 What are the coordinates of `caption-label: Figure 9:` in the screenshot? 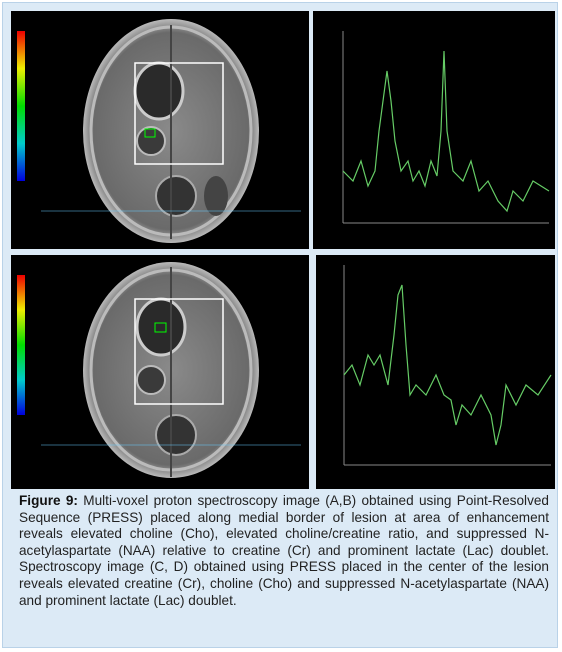 It's located at (48, 500).